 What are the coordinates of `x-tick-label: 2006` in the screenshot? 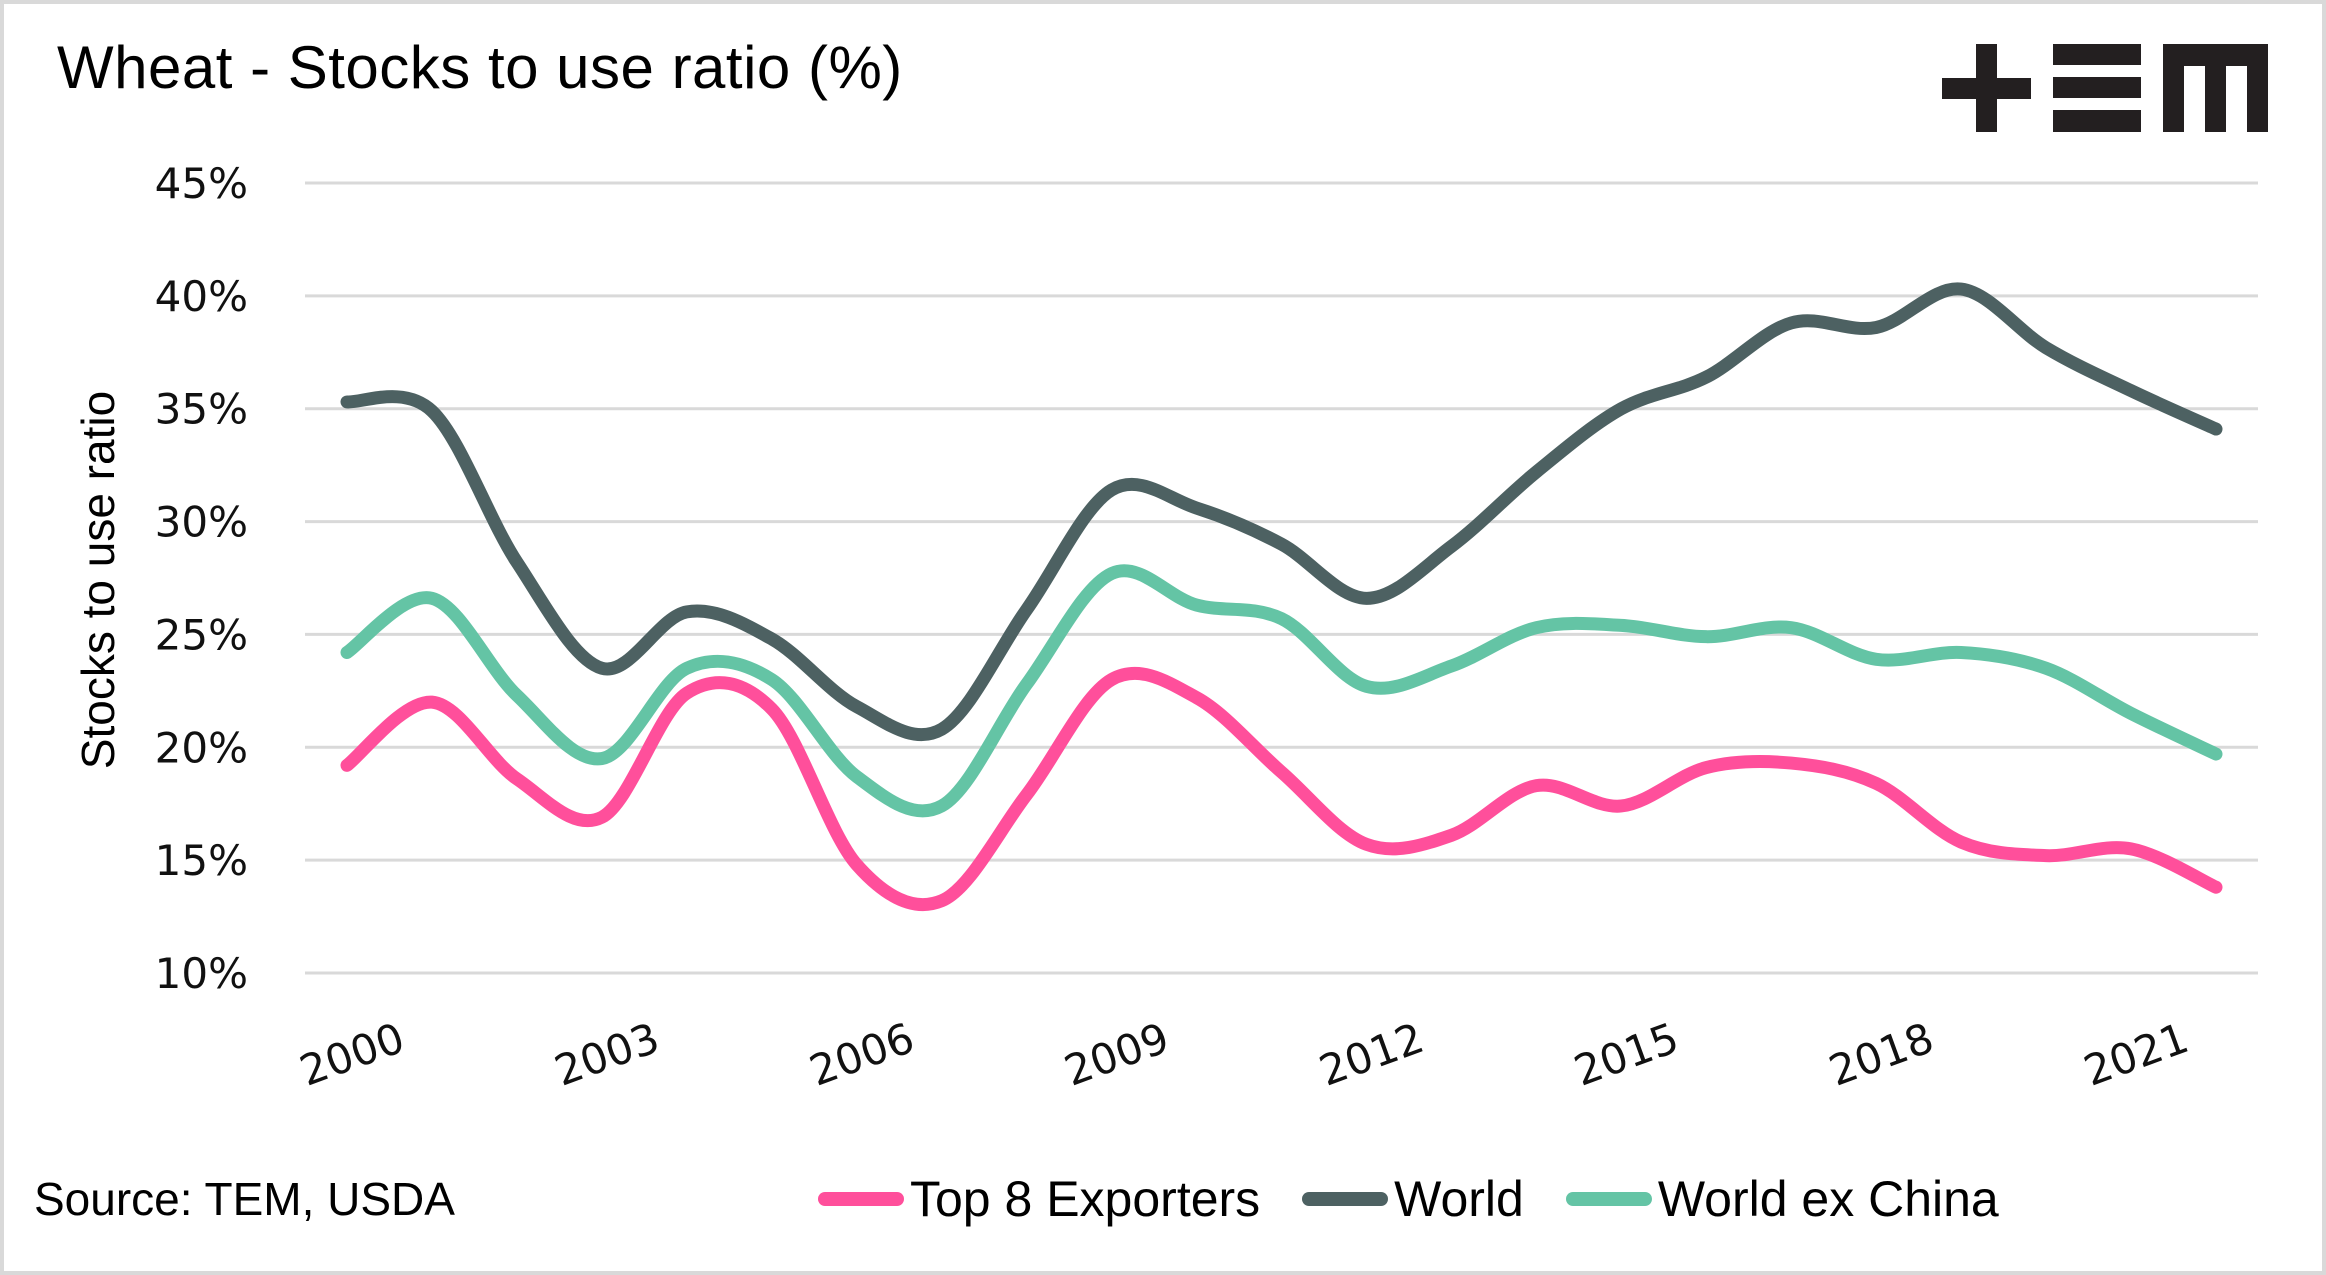 It's located at (861, 1054).